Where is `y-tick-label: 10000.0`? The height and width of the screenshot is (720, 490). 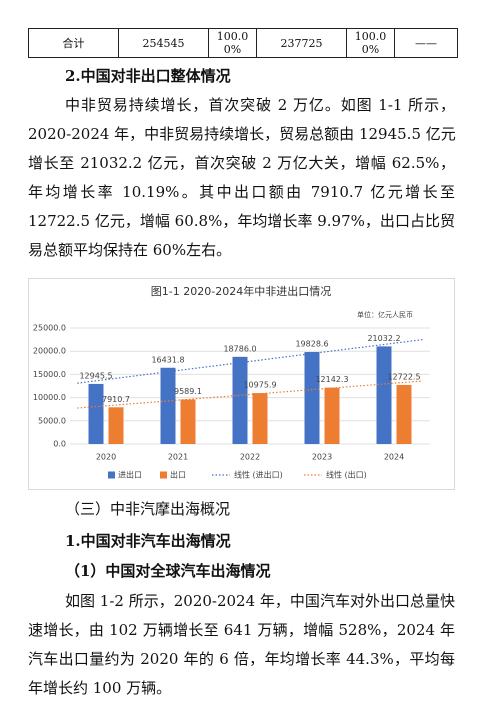
y-tick-label: 10000.0 is located at coordinates (49, 397).